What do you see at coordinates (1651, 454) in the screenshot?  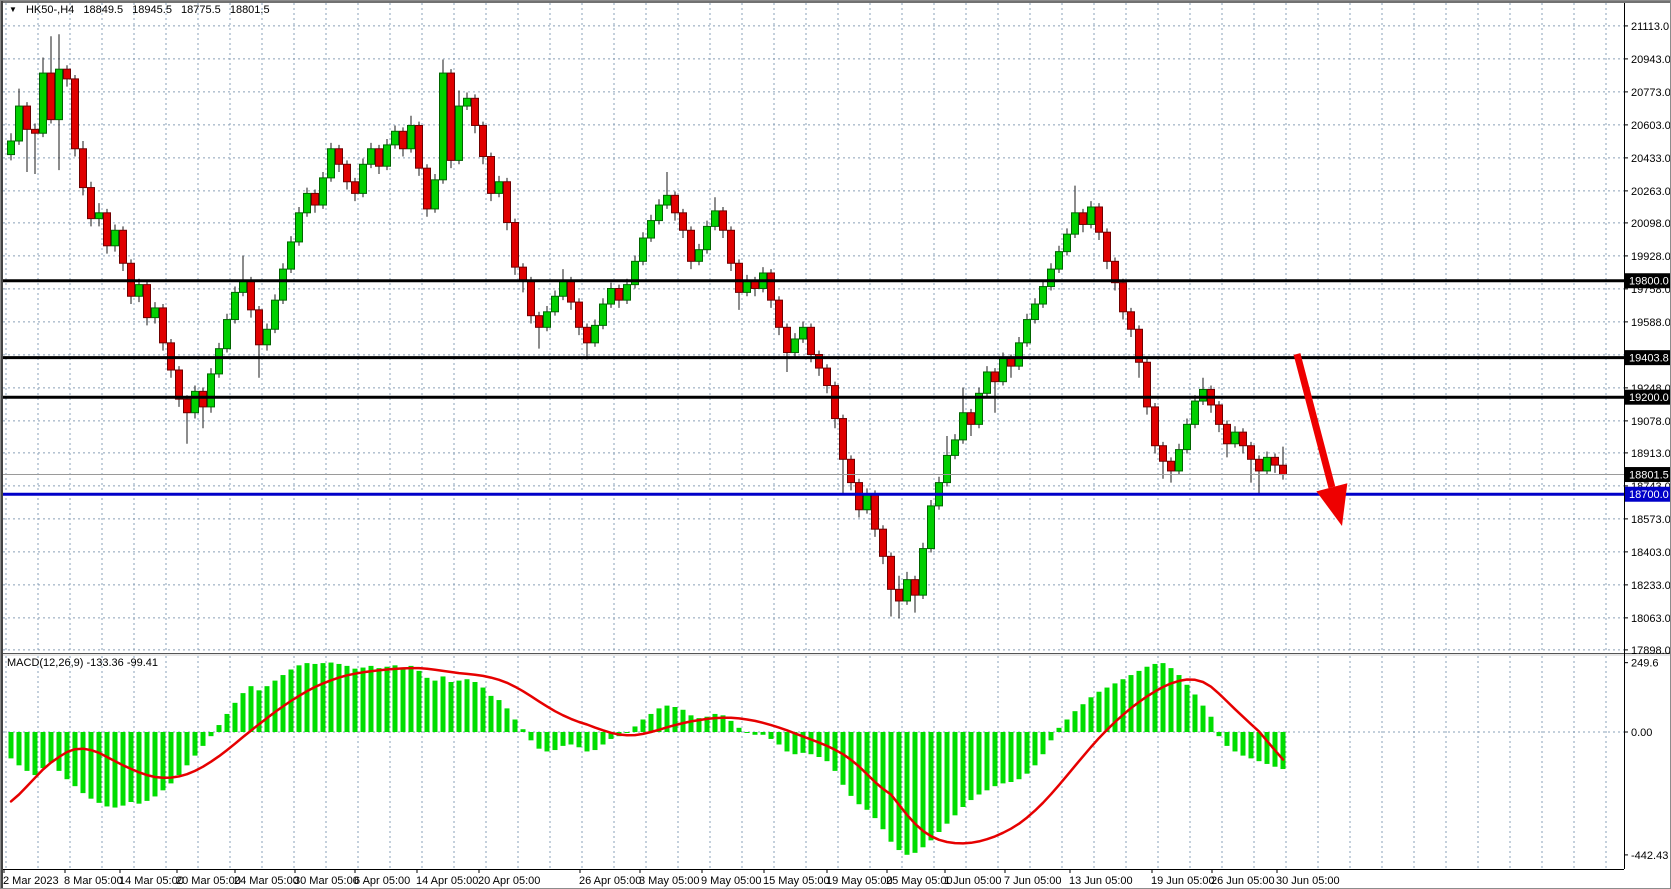 I see `price-tick-label: 18913.0` at bounding box center [1651, 454].